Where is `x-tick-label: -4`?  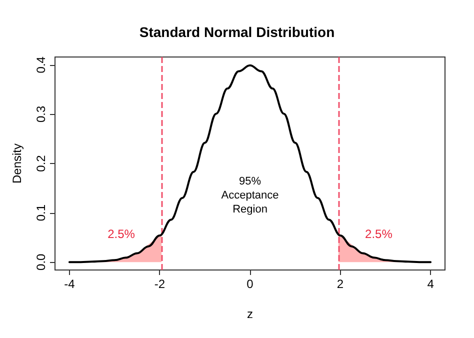 x-tick-label: -4 is located at coordinates (70, 284).